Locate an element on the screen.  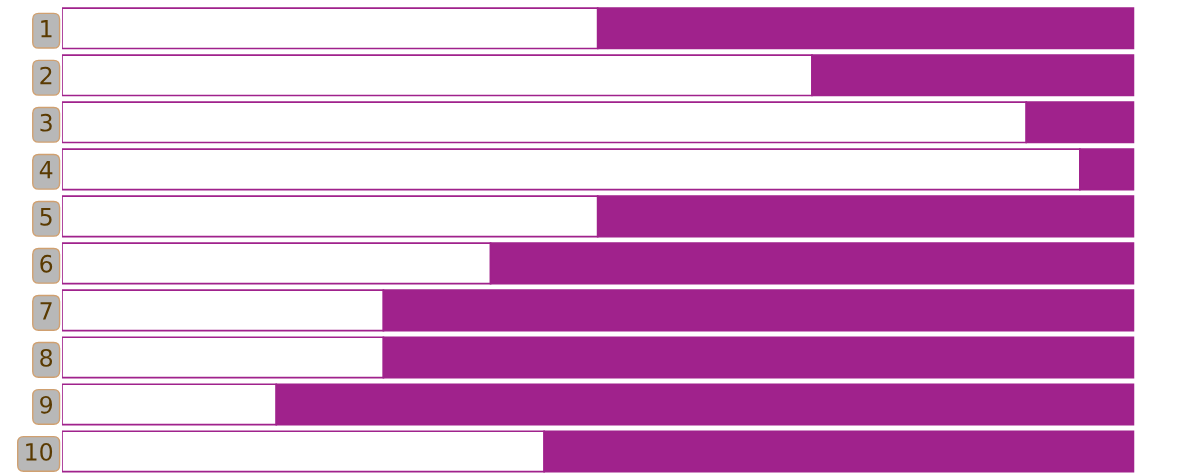
y-tick-label: 2 is located at coordinates (46, 75).